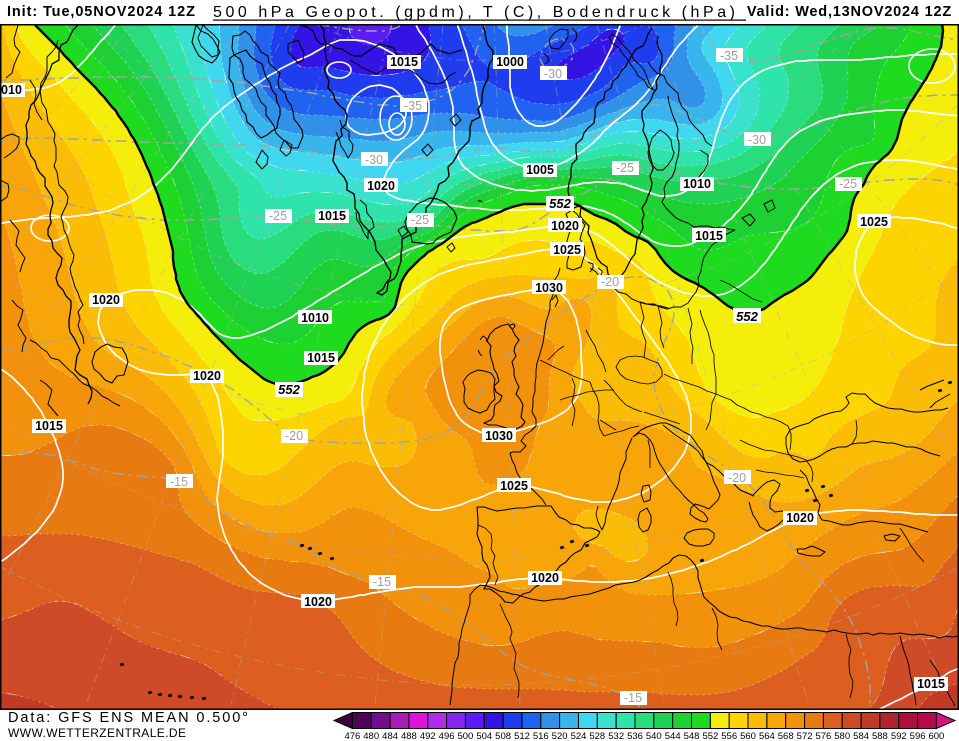 This screenshot has height=741, width=959. What do you see at coordinates (936, 736) in the screenshot?
I see `svg-text: 600` at bounding box center [936, 736].